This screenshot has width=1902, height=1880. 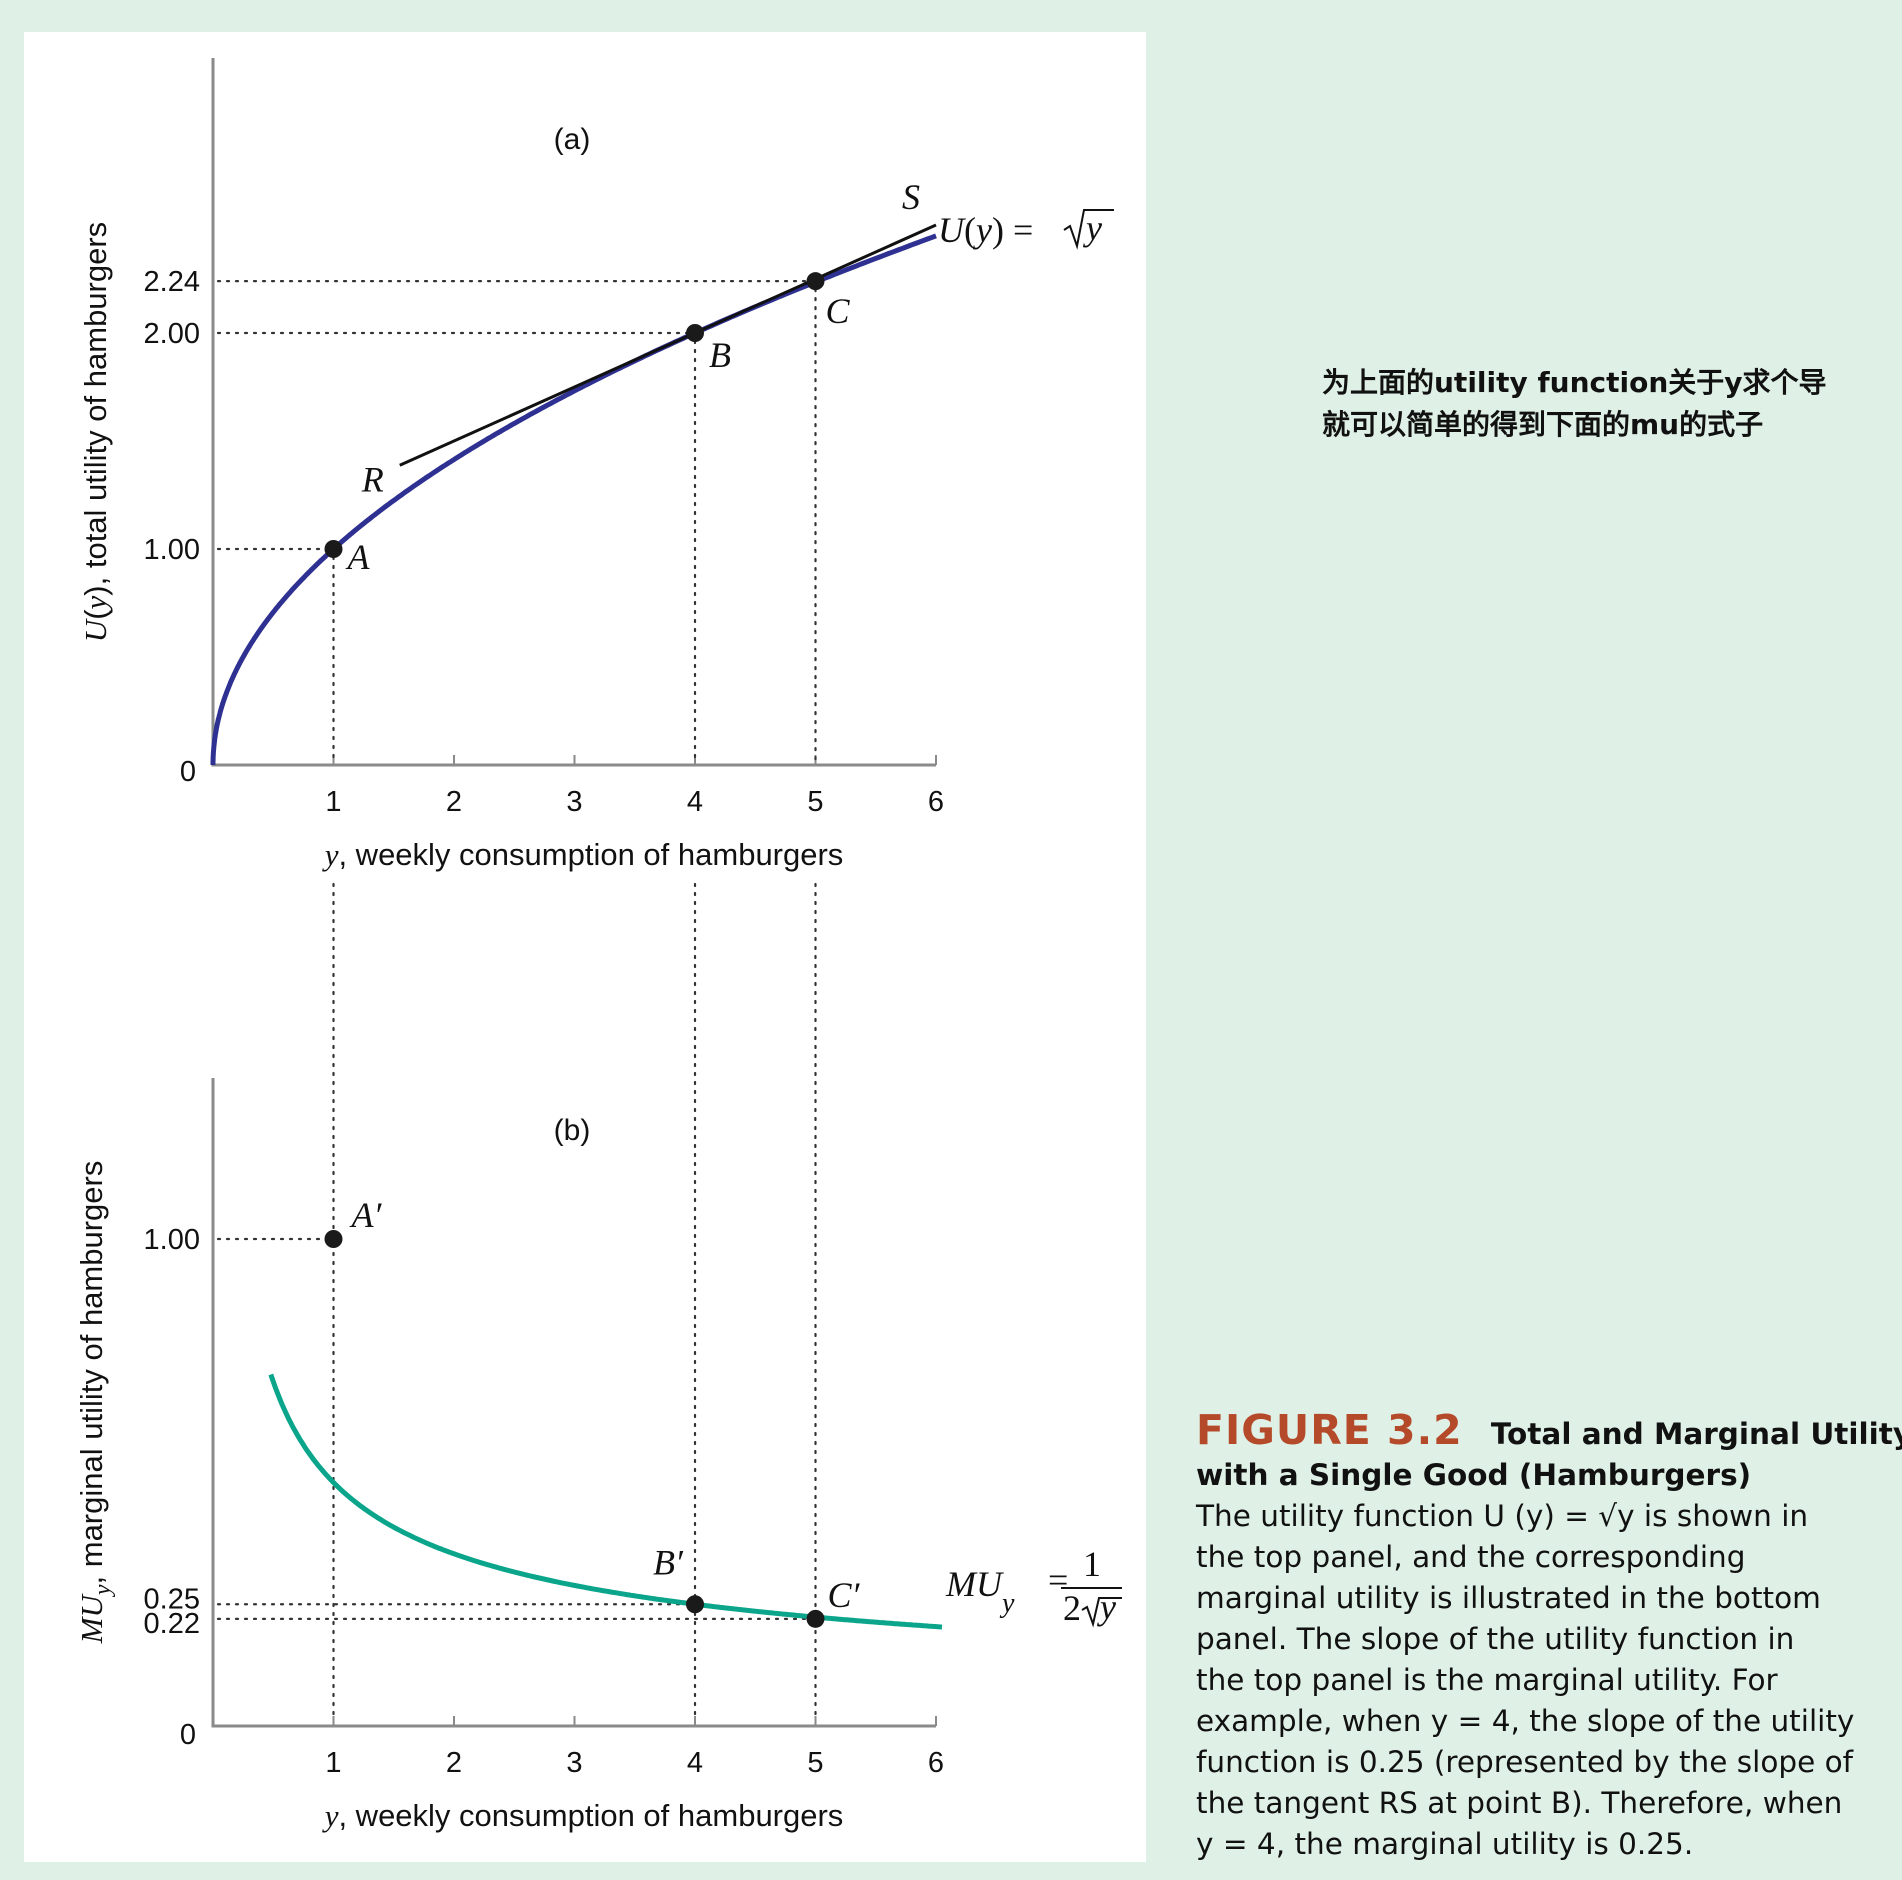 I want to click on bottom-x-tick-label: 1, so click(x=333, y=1763).